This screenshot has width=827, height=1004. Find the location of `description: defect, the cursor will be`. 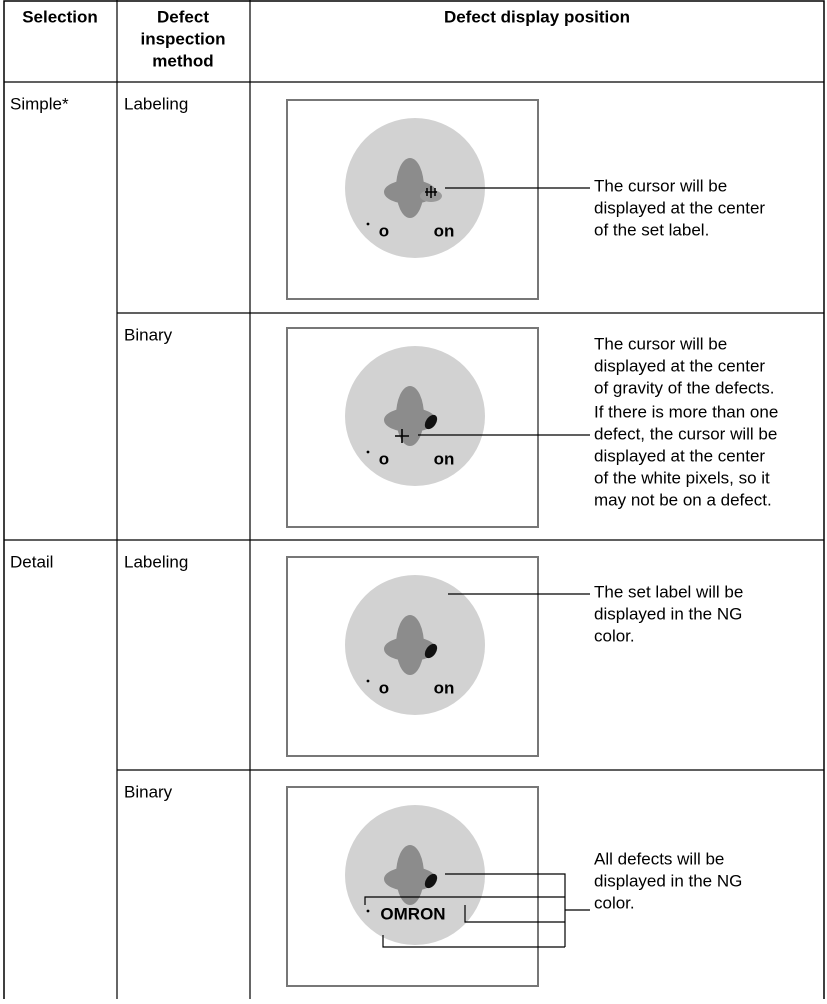

description: defect, the cursor will be is located at coordinates (685, 433).